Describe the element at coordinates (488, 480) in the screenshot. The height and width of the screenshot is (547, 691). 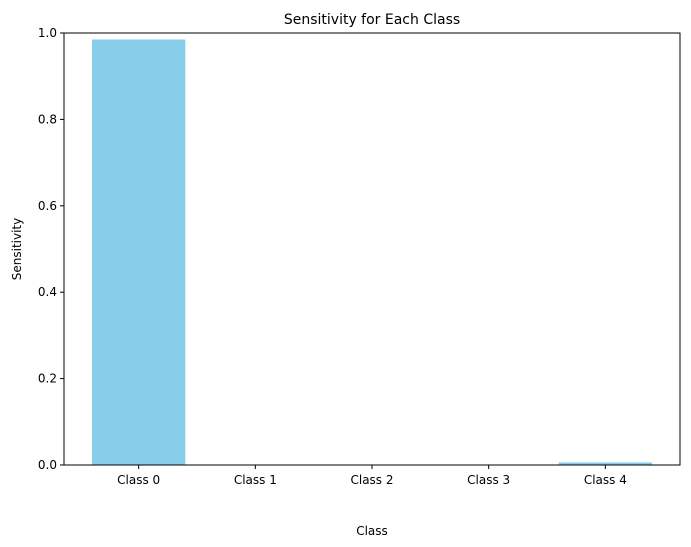
I see `x-tick-label: Class 3` at that location.